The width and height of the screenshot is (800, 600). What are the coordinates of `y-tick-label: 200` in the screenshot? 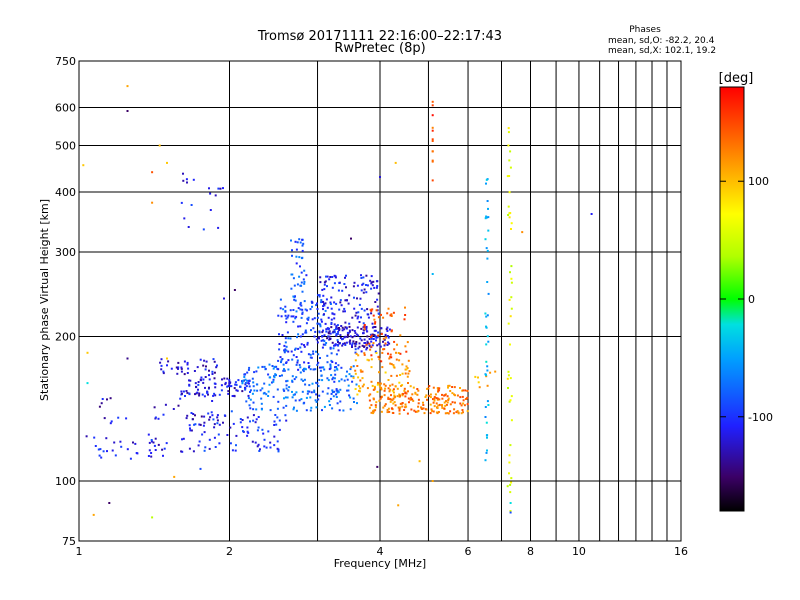 It's located at (65, 337).